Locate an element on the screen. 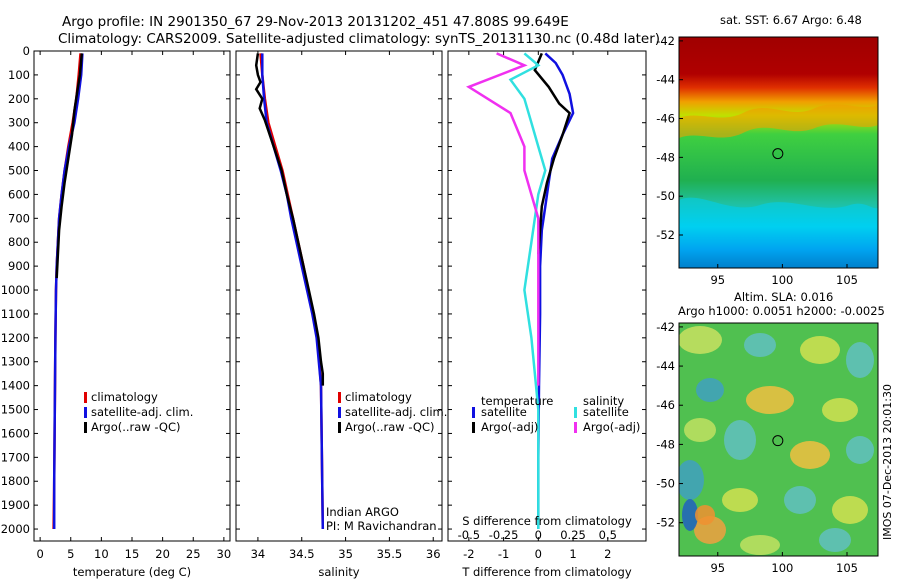 This screenshot has width=900, height=580. depth-tick-label: 1800 is located at coordinates (15, 481).